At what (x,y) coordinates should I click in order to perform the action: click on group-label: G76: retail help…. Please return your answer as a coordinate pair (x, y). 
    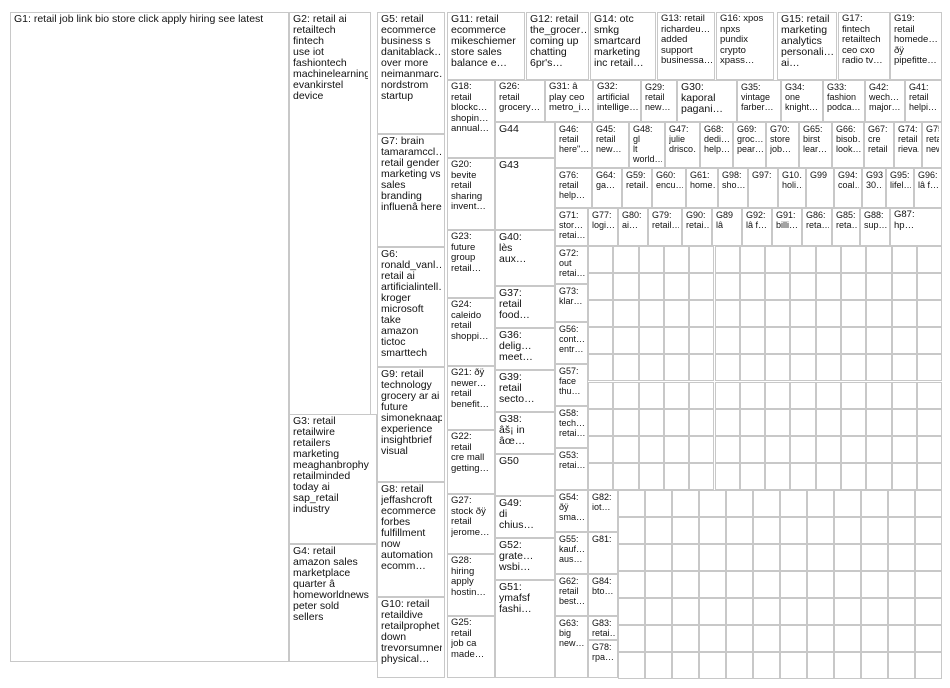
    Looking at the image, I should click on (572, 185).